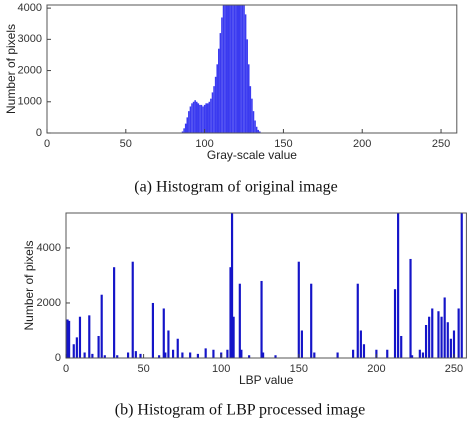  I want to click on x-axis-label: LBP value, so click(266, 380).